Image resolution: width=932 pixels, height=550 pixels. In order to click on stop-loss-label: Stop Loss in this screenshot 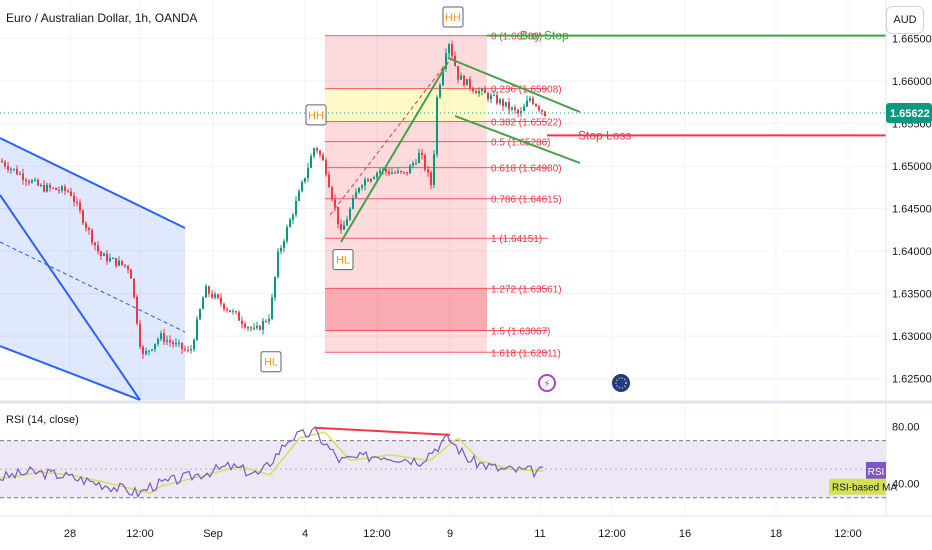, I will do `click(604, 135)`.